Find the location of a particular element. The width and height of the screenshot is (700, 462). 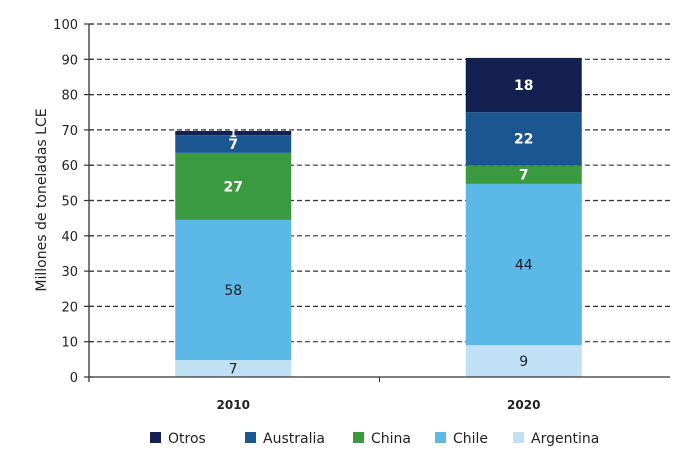

data-label: 27 is located at coordinates (233, 187).